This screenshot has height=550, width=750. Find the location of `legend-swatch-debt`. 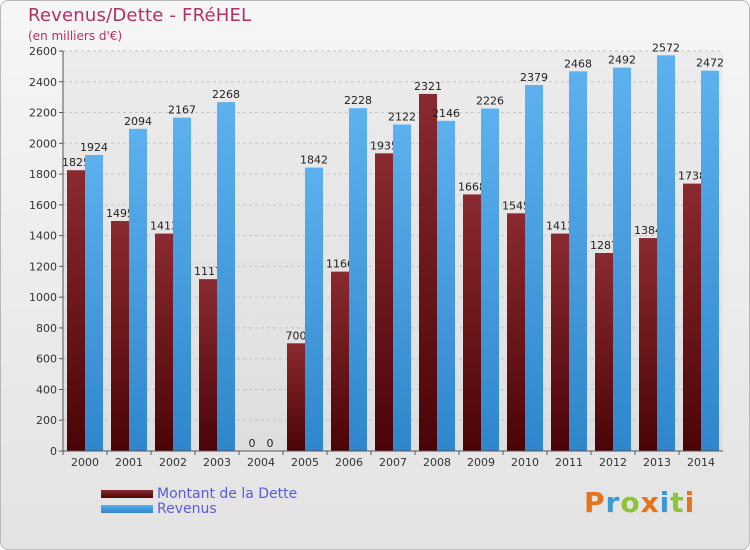

legend-swatch-debt is located at coordinates (127, 494).